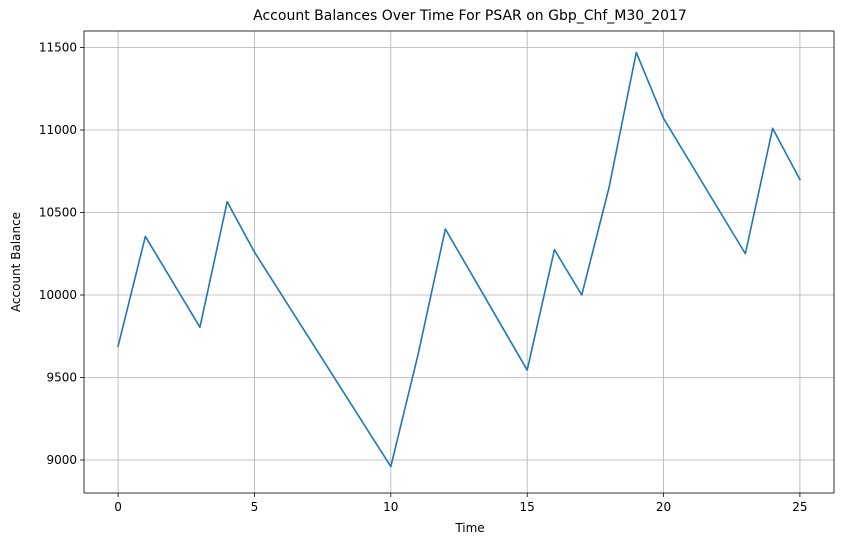  What do you see at coordinates (799, 507) in the screenshot?
I see `x-tick-label: 25` at bounding box center [799, 507].